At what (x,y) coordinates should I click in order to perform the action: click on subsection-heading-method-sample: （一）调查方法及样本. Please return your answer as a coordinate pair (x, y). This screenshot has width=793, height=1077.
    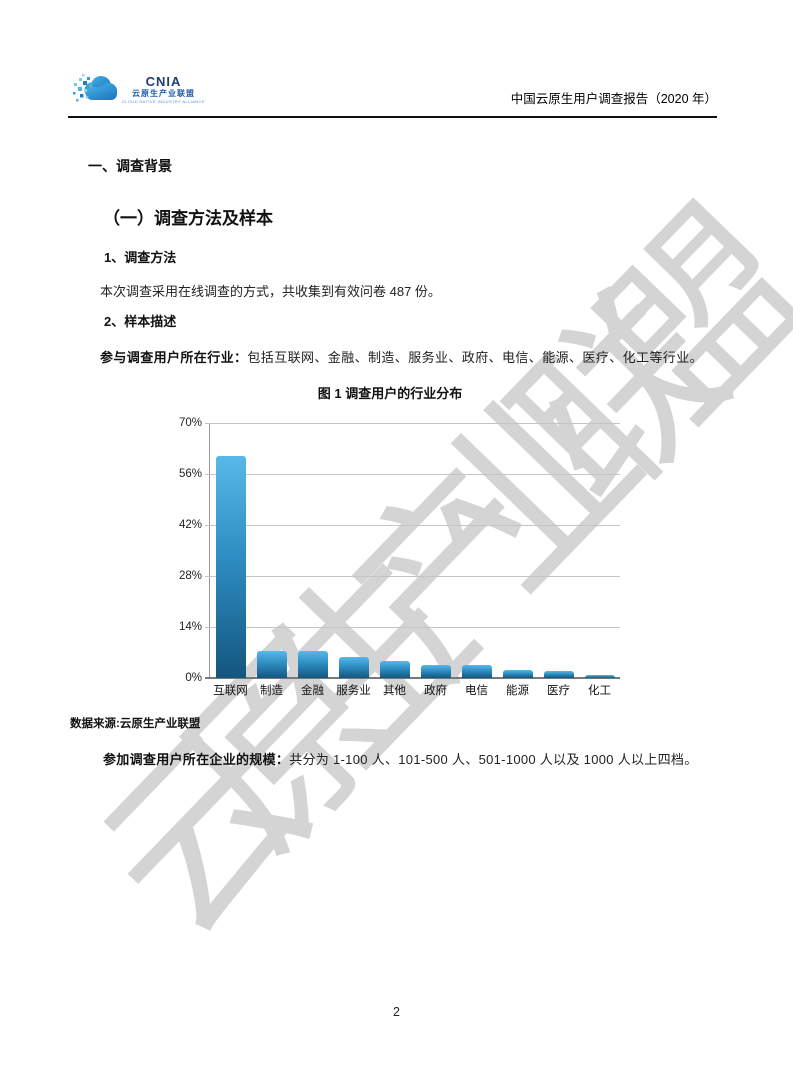
    Looking at the image, I should click on (188, 218).